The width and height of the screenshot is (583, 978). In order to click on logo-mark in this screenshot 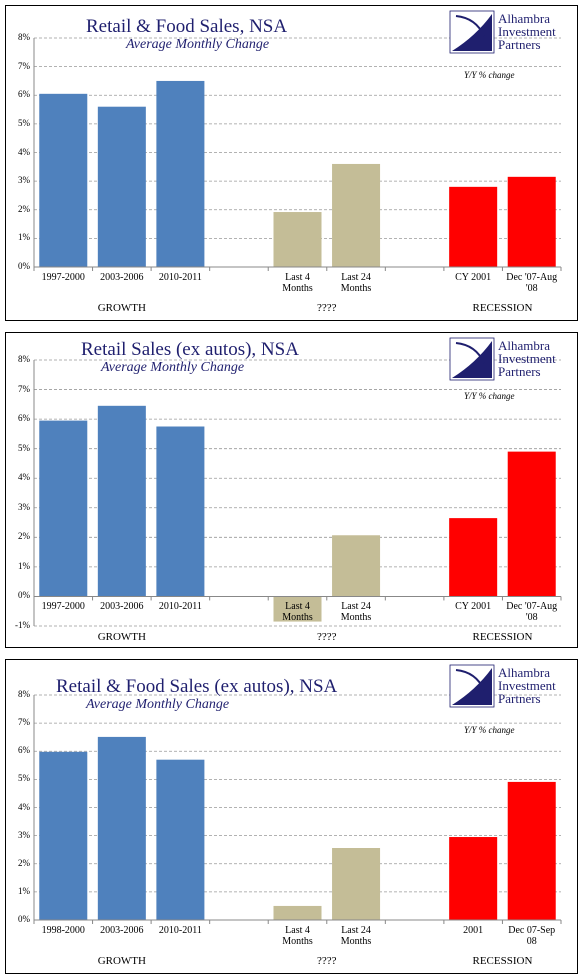, I will do `click(472, 359)`.